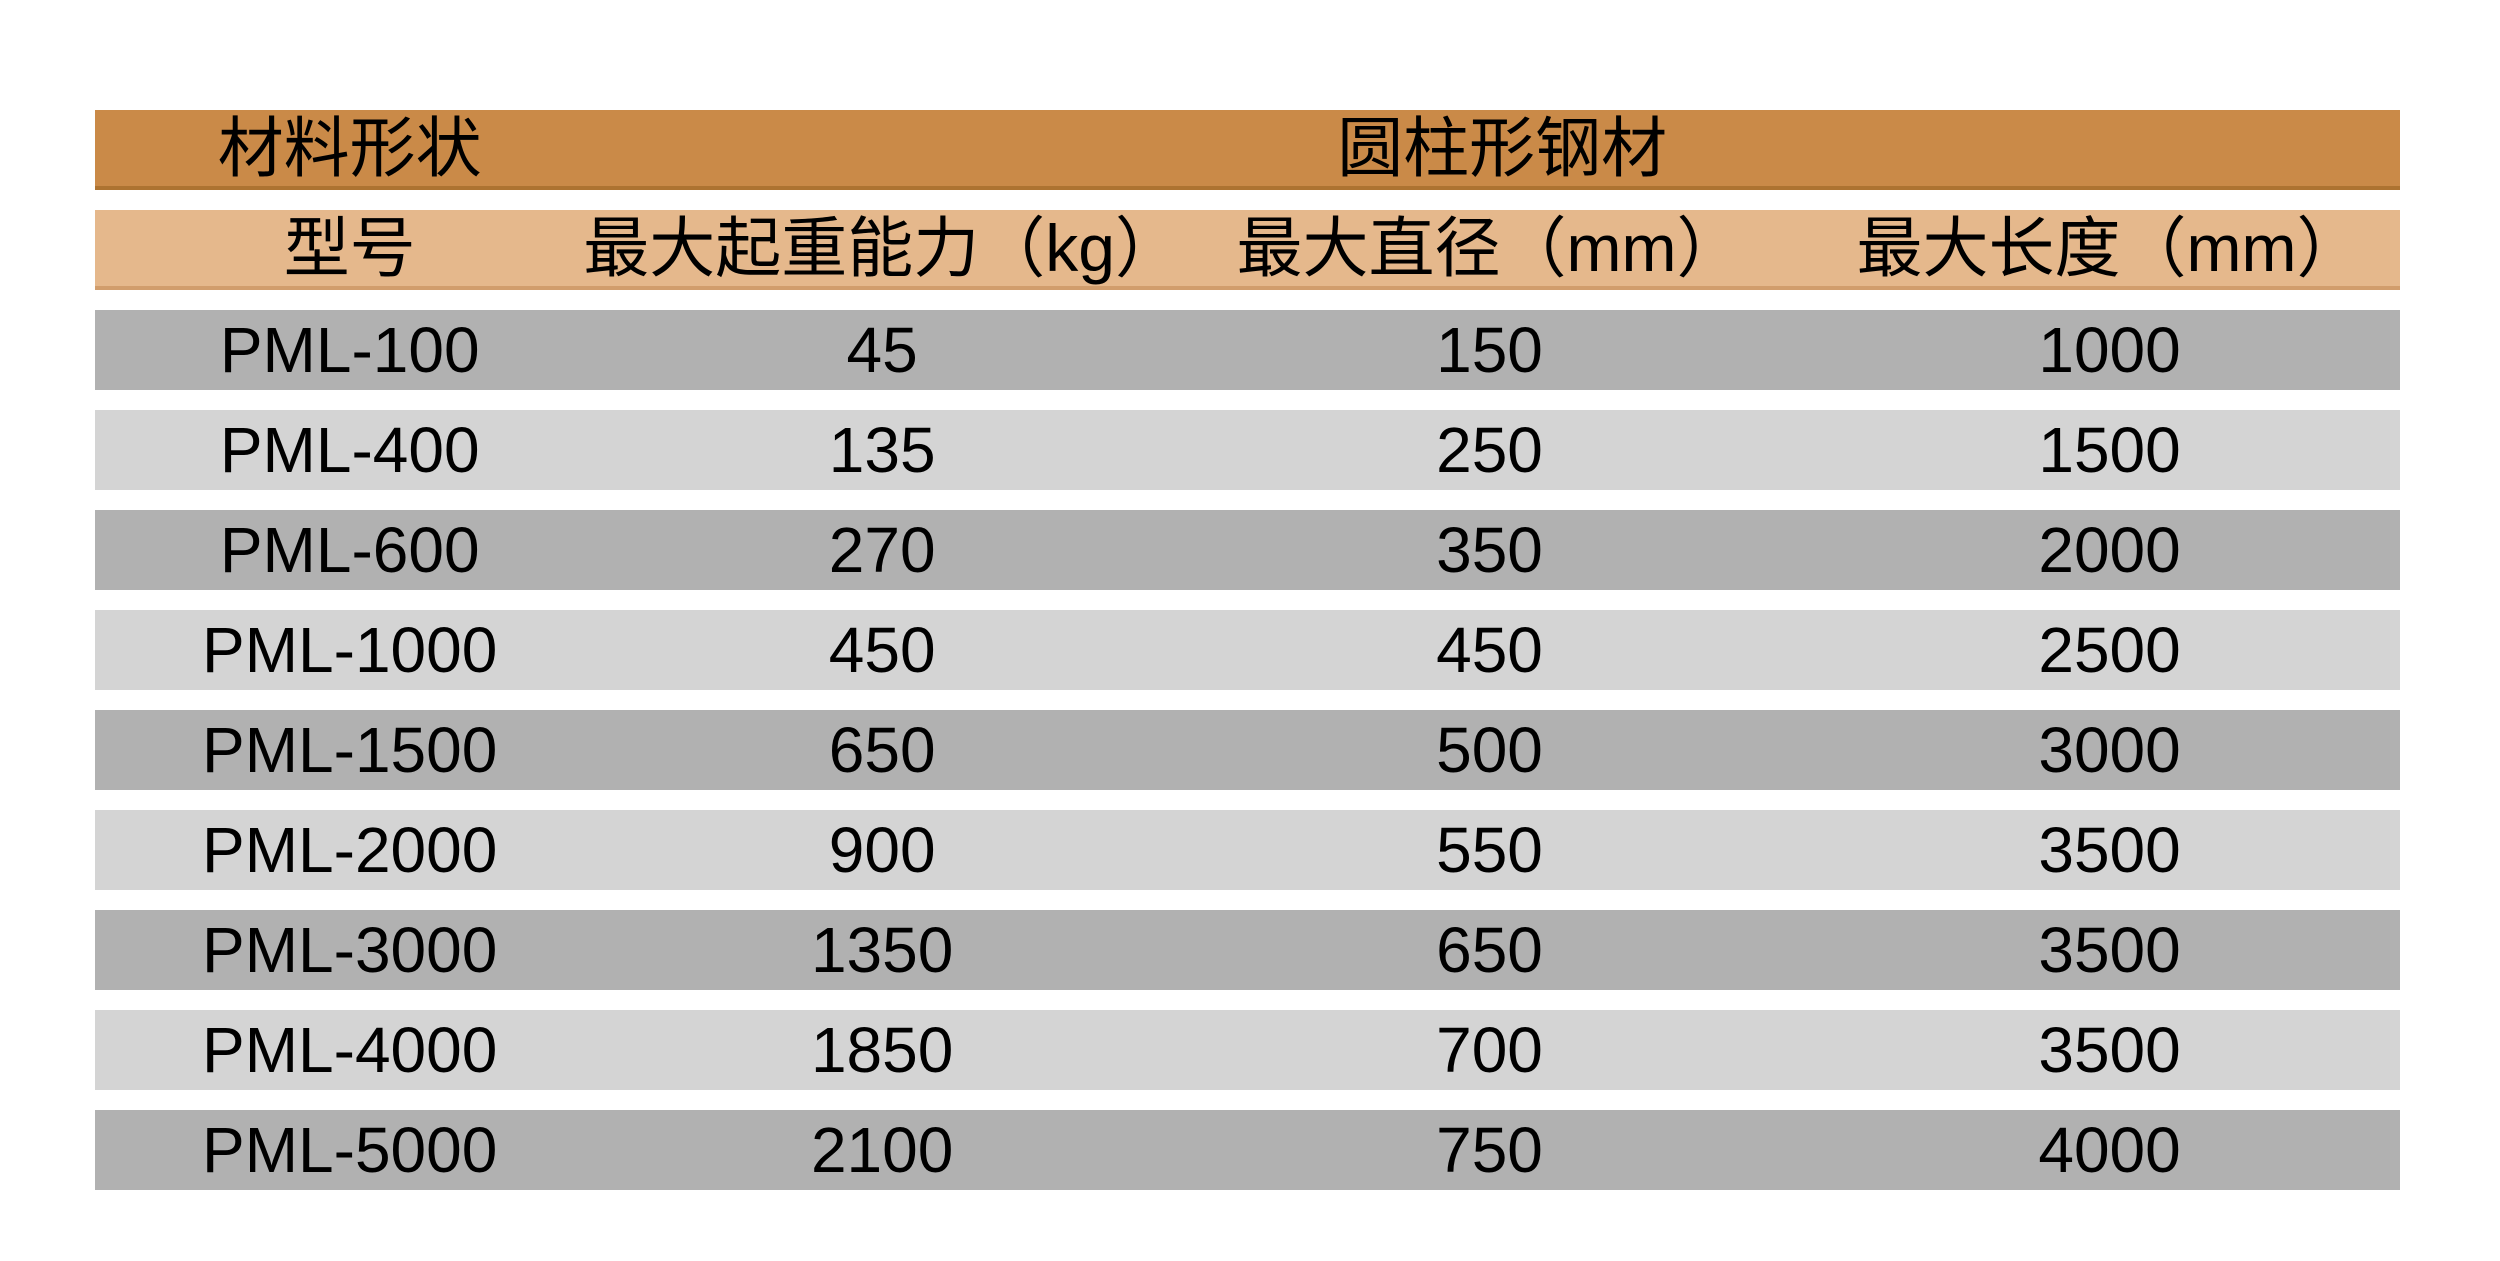  I want to click on cell-model: PML-5000, so click(350, 1150).